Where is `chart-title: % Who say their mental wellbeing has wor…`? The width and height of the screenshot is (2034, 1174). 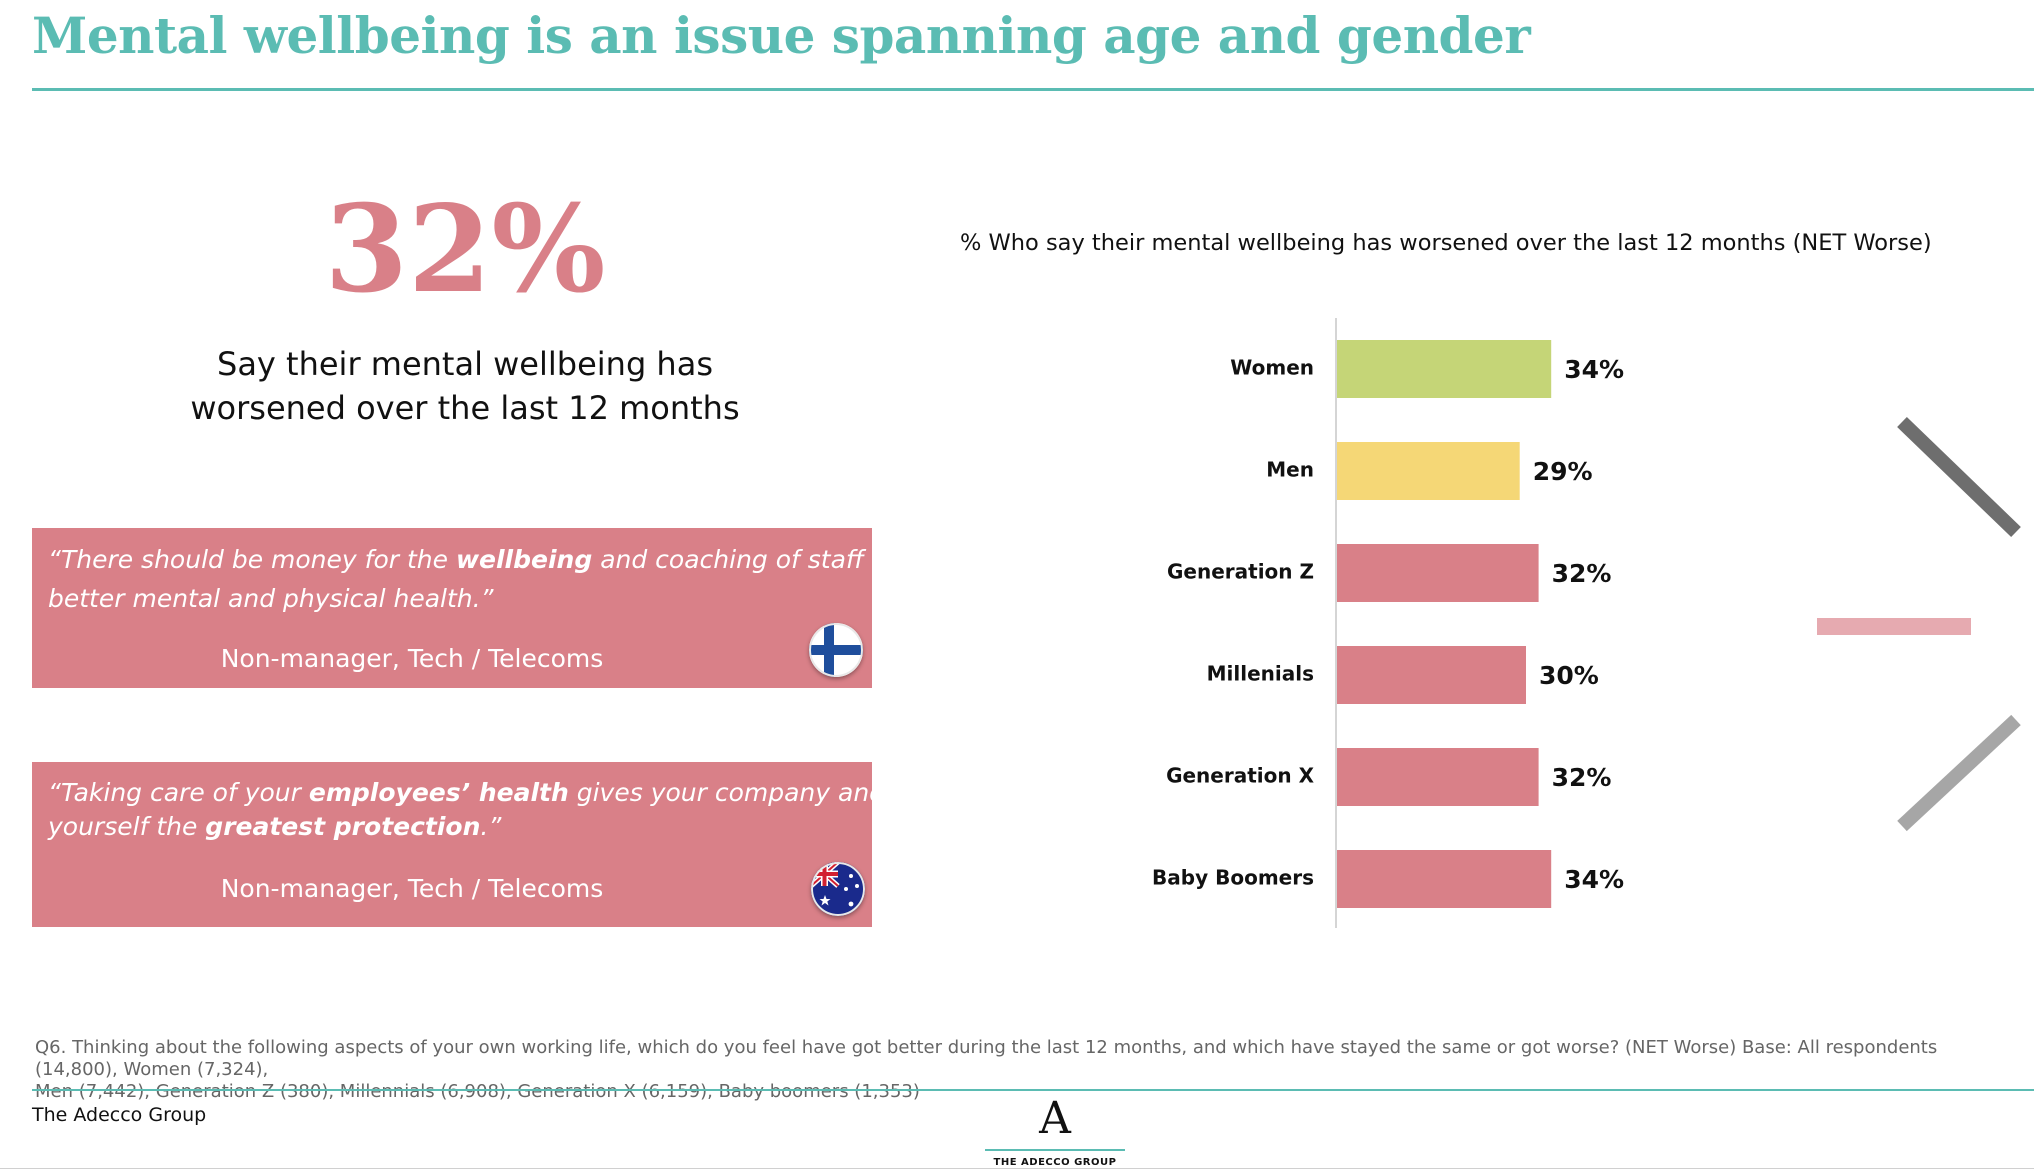
chart-title: % Who say their mental wellbeing has wor… is located at coordinates (1446, 243).